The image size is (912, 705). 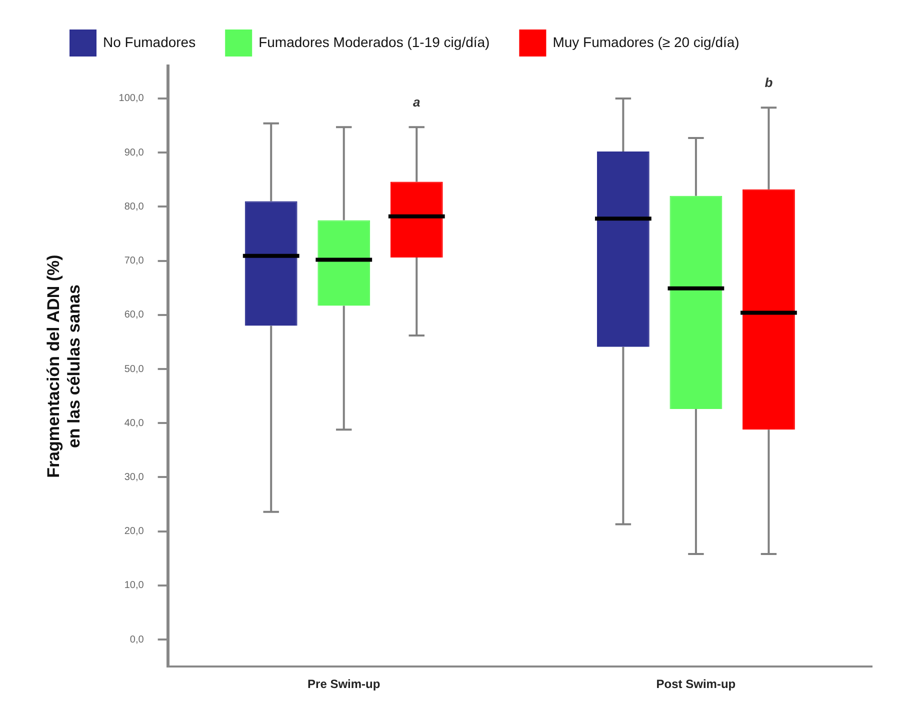 I want to click on annotation: b, so click(x=768, y=82).